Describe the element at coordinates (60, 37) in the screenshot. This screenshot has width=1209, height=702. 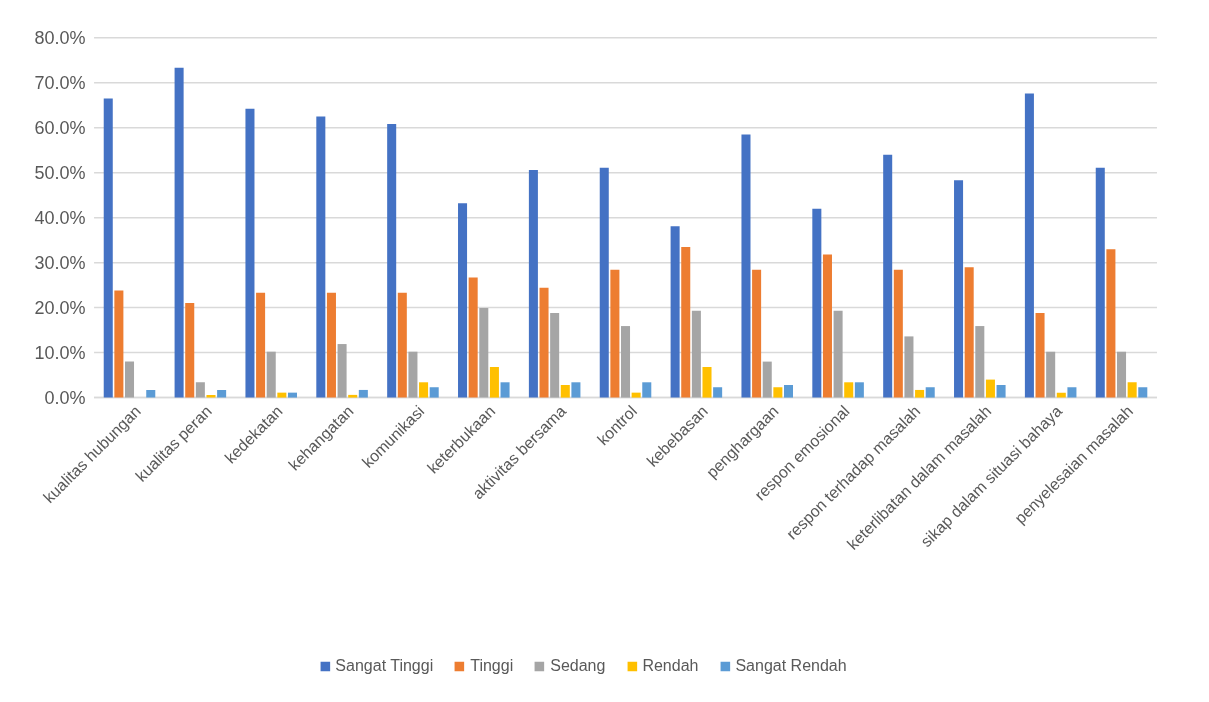
I see `y-tick-label: 80.0%` at that location.